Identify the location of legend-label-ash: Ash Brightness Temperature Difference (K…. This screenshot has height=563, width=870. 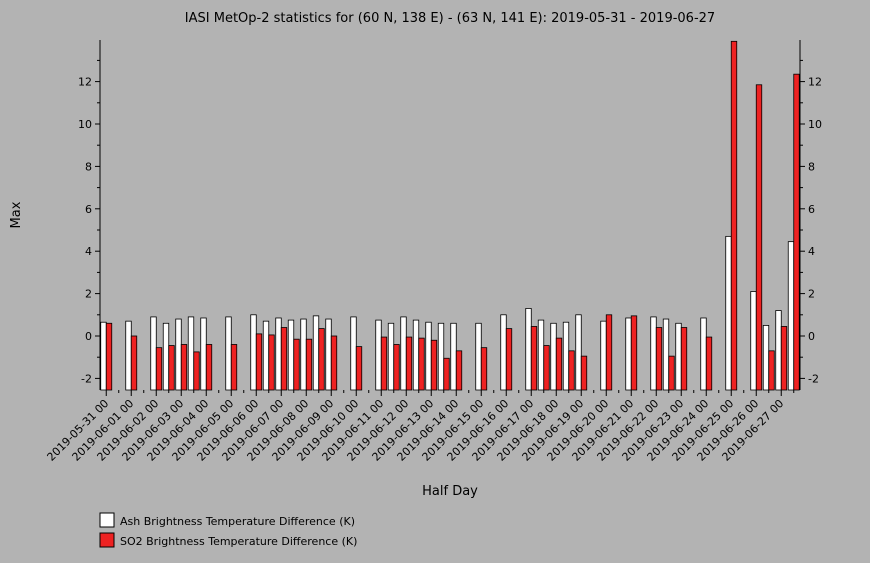
(237, 521).